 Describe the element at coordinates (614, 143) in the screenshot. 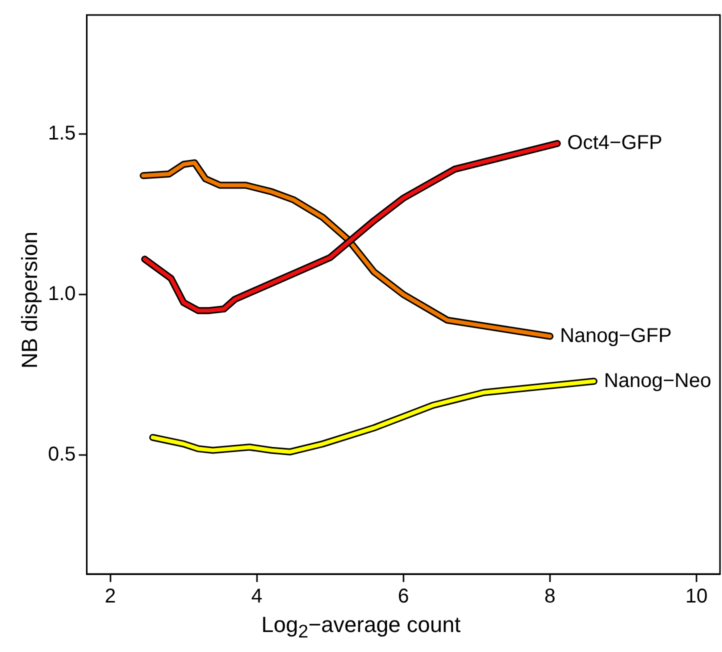

I see `series-label: Oct4−GFP` at that location.